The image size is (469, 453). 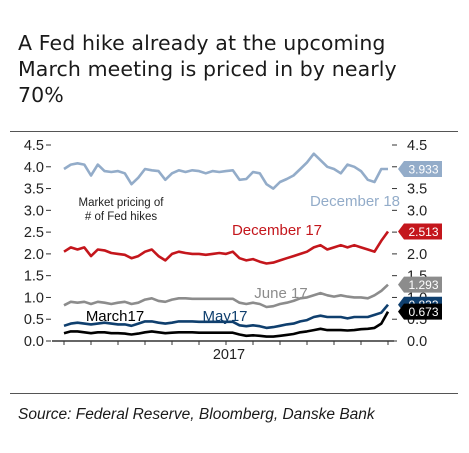 I want to click on annotation-text: # of Fed hikes, so click(x=121, y=217).